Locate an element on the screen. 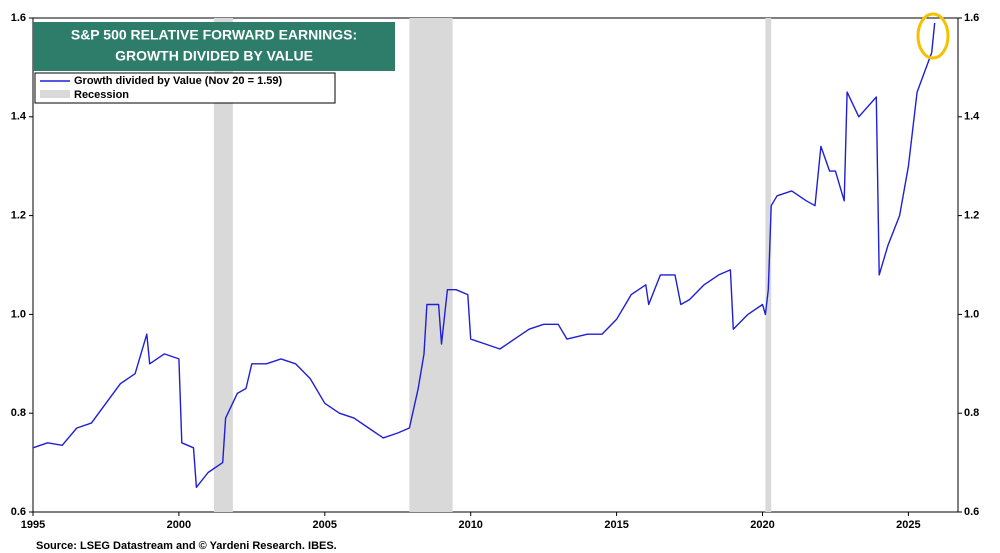  y2-tick-label: 0.8 is located at coordinates (971, 413).